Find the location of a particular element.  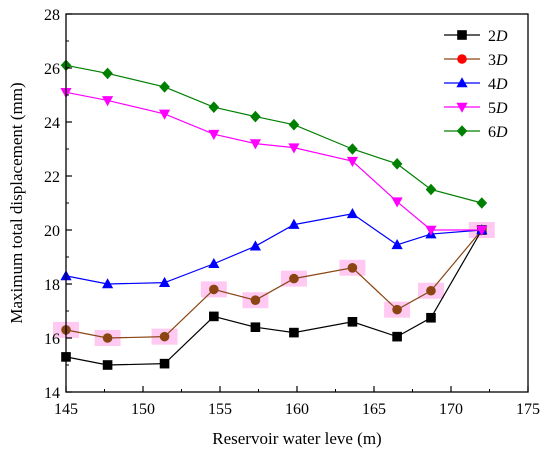

legend-item: 3D is located at coordinates (476, 60).